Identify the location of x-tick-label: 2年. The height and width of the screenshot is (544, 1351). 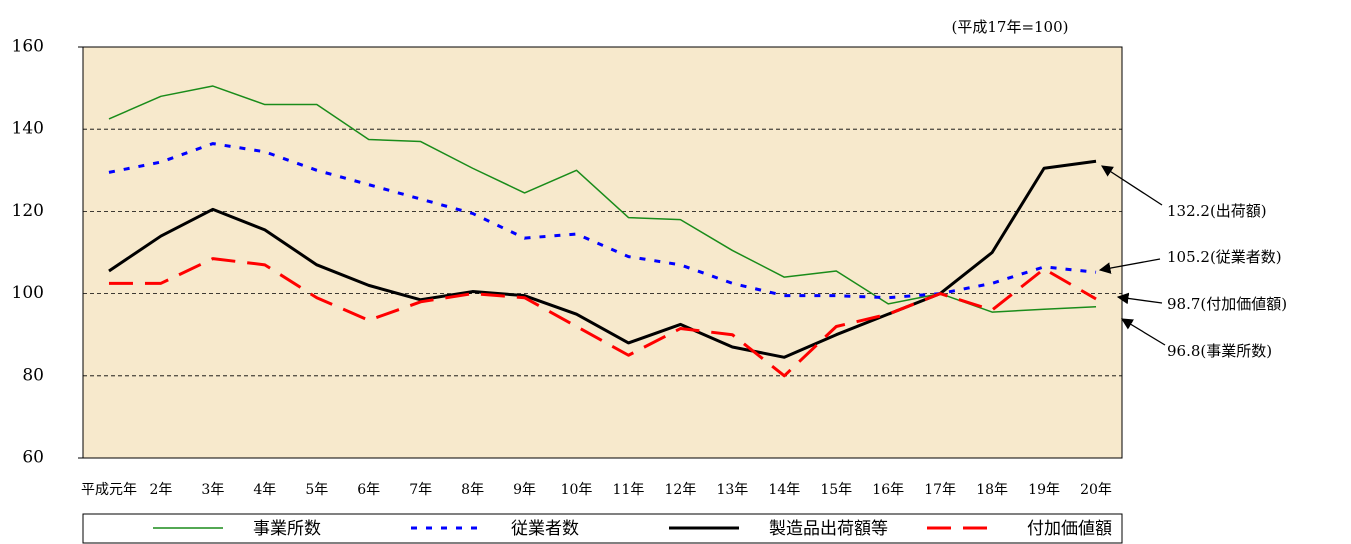
(160, 490).